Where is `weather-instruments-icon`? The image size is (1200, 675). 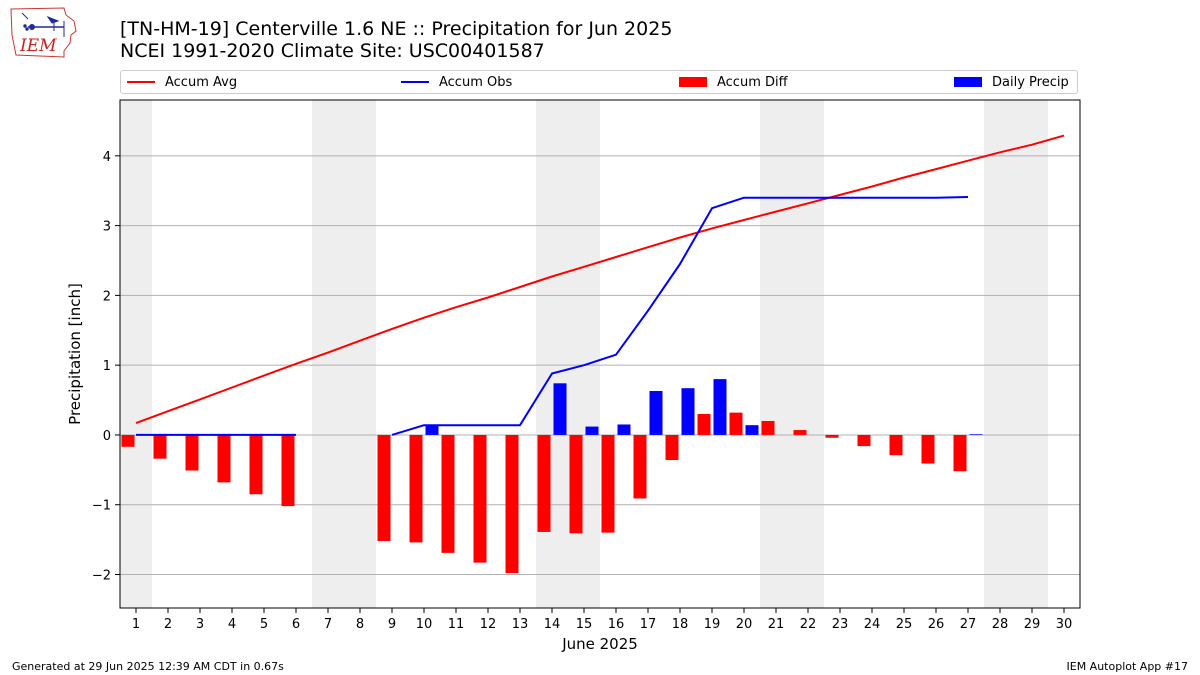 weather-instruments-icon is located at coordinates (43, 24).